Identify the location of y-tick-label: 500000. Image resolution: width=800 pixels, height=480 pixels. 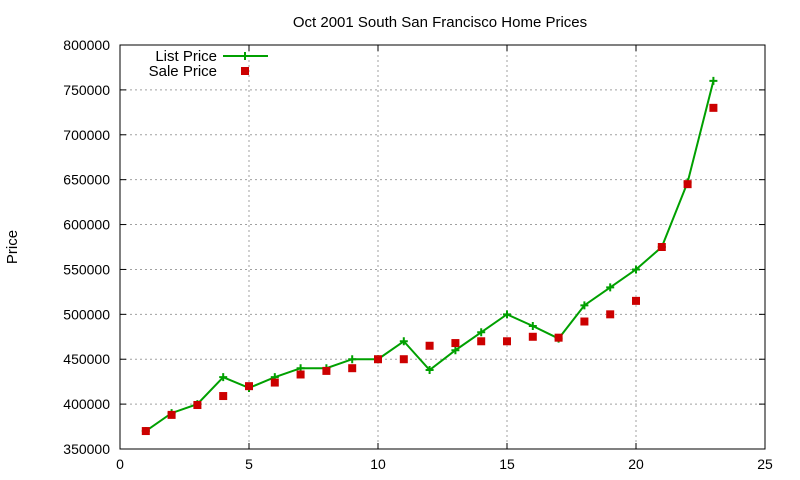
(86, 314).